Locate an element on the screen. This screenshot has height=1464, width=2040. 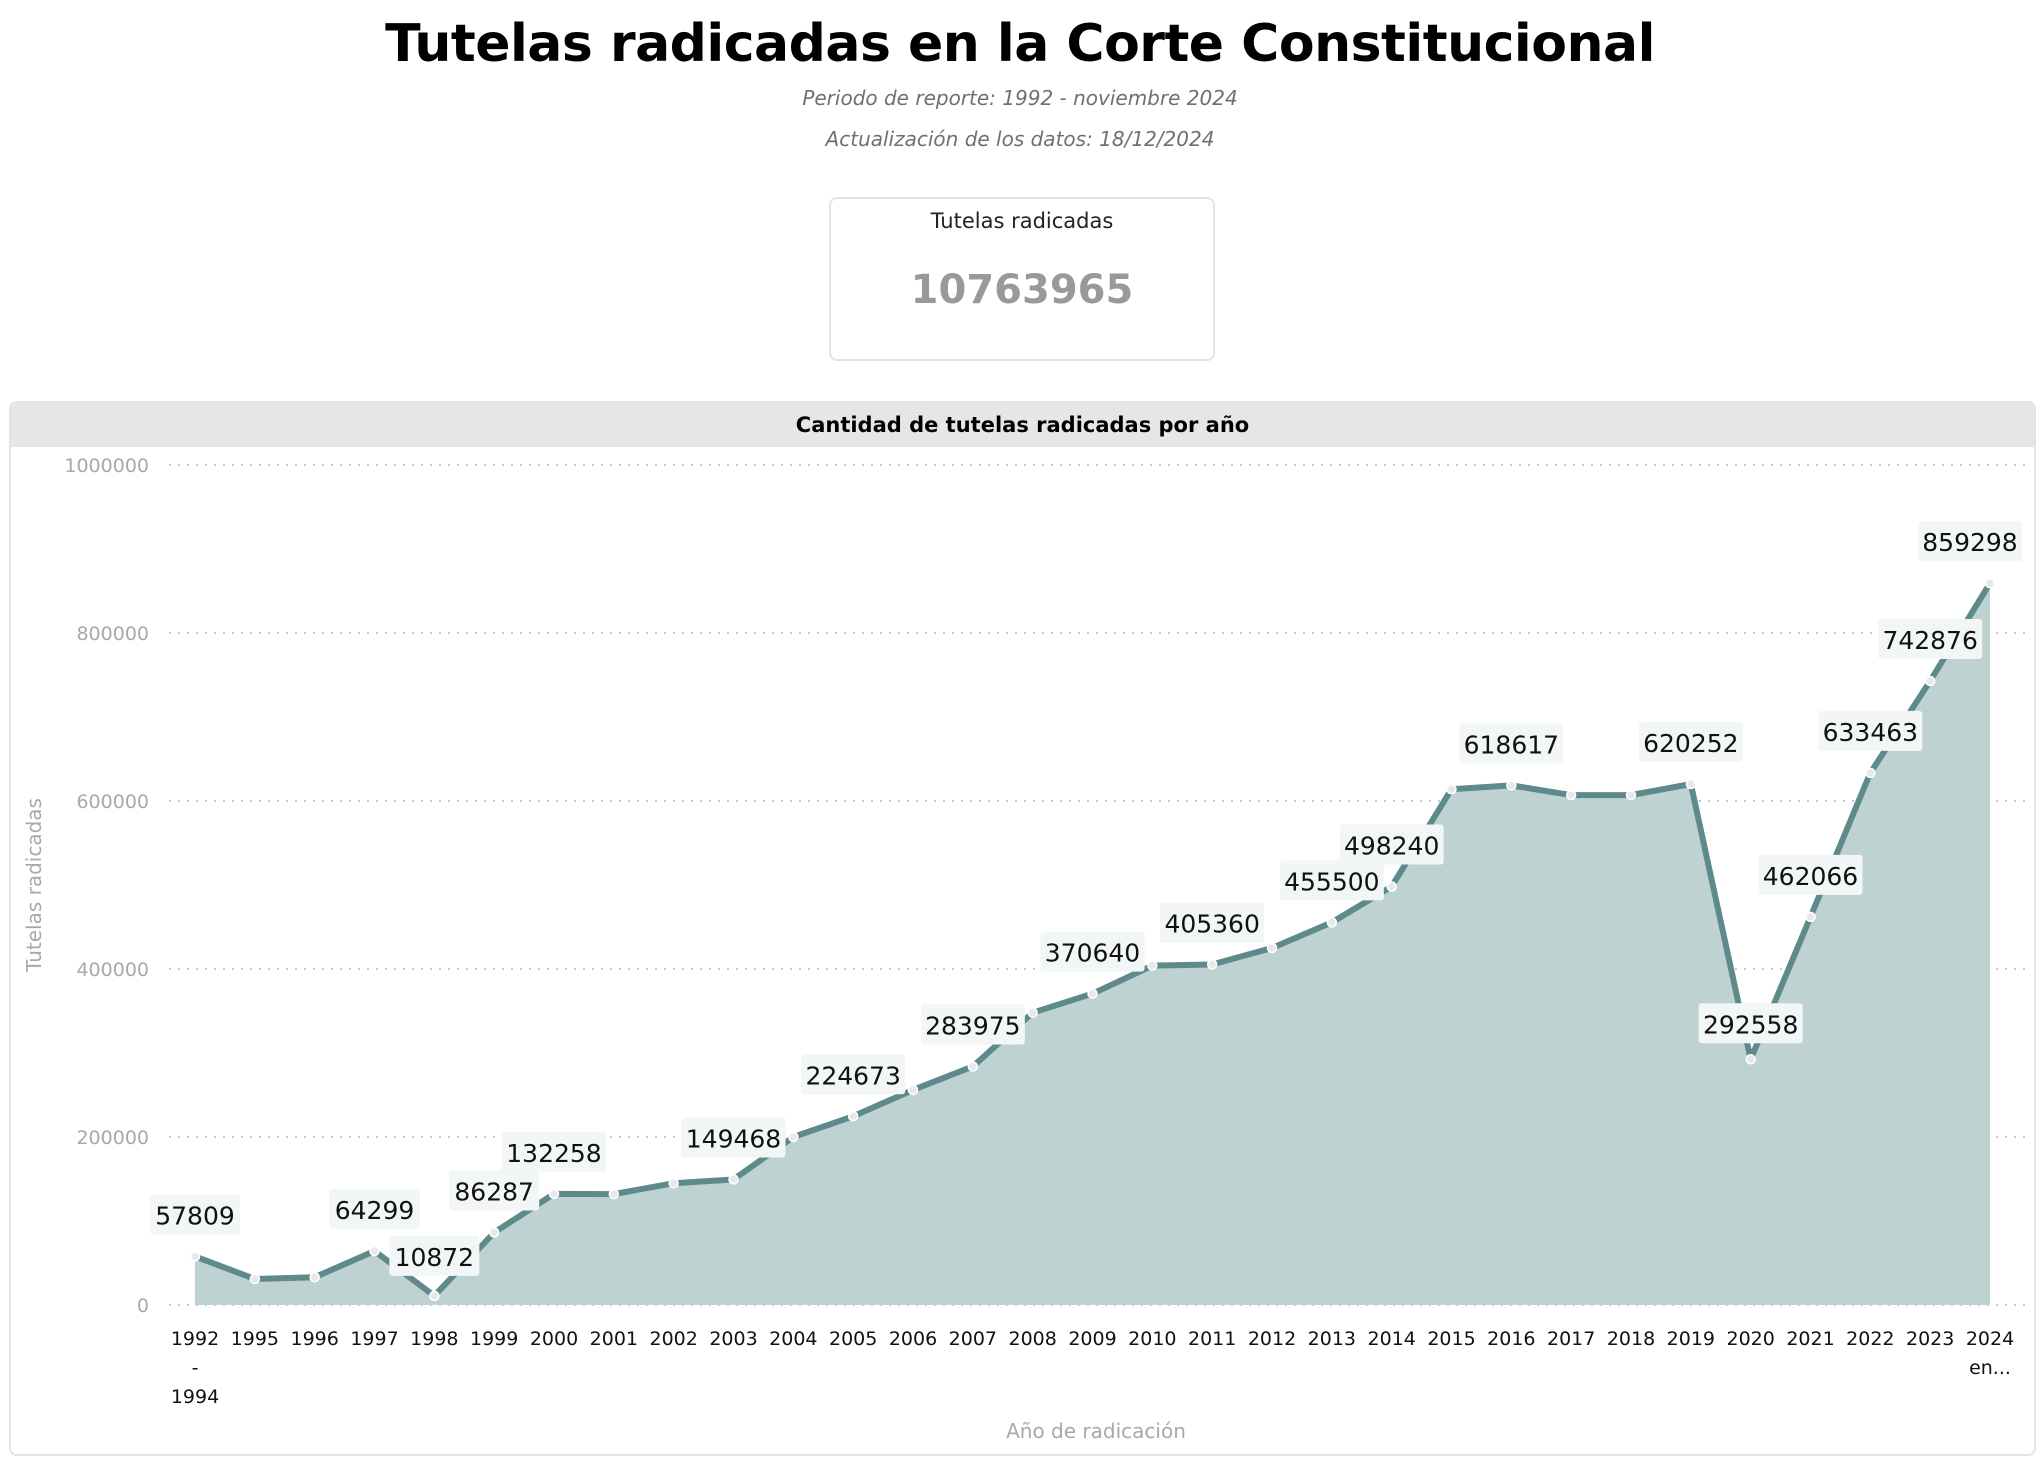
x-tick-label: 2013 is located at coordinates (1332, 1339).